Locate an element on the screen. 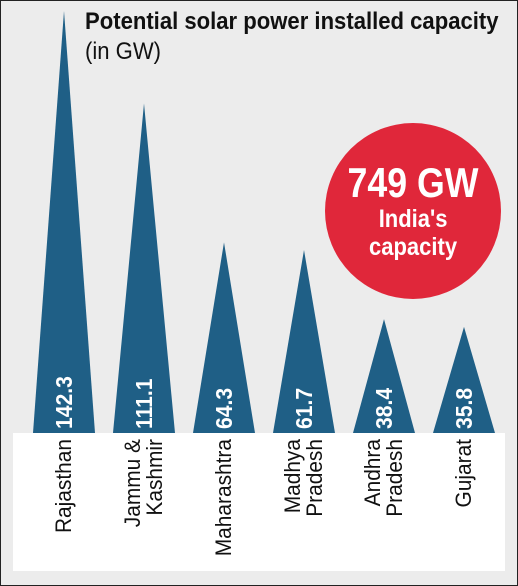  category-label-3-line-1: Pradesh is located at coordinates (315, 478).